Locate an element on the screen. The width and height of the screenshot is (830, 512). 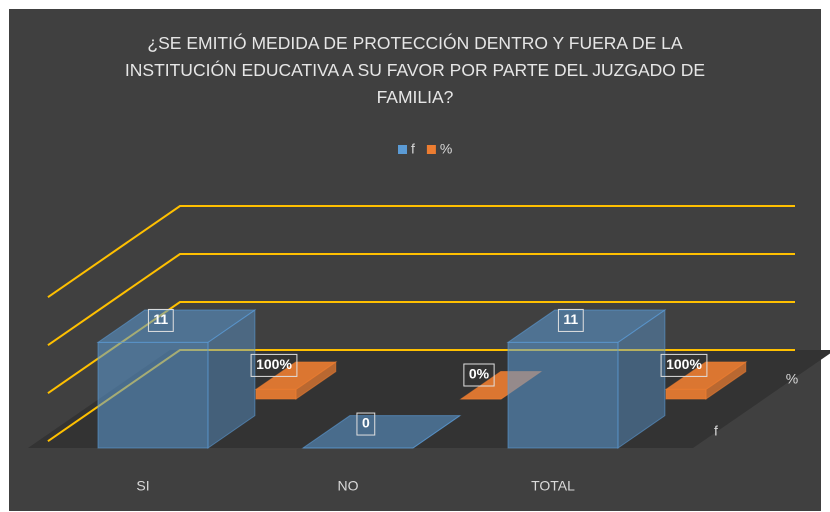
data-label: 0% is located at coordinates (479, 374).